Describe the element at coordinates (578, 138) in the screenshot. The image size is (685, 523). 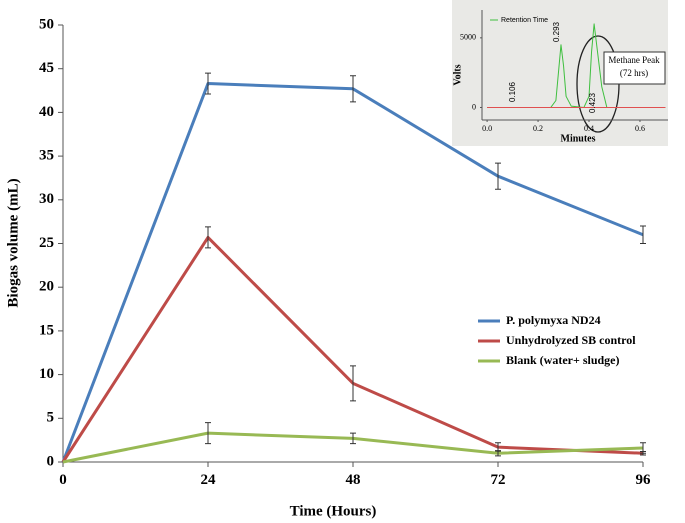
I see `inset-x-title: Minutes` at that location.